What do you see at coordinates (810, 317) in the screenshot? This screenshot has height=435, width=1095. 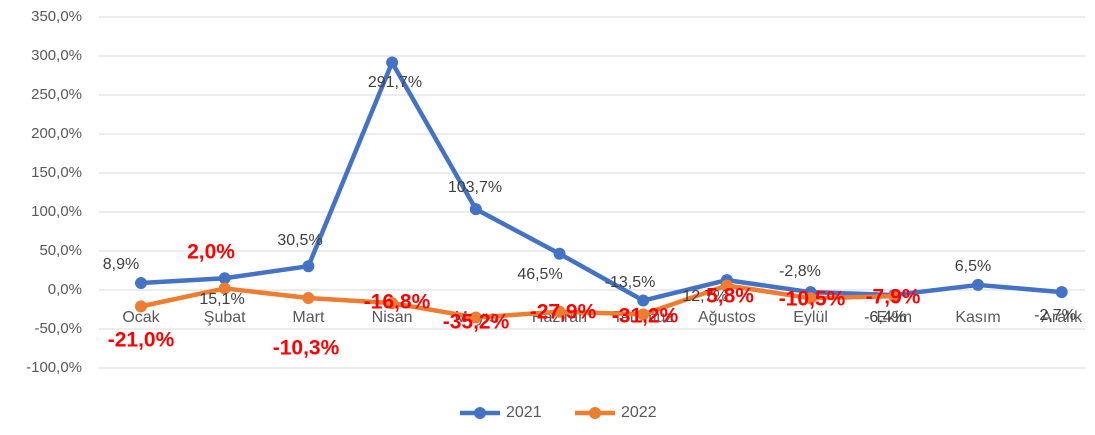 I see `x-tick-label: Eylül` at bounding box center [810, 317].